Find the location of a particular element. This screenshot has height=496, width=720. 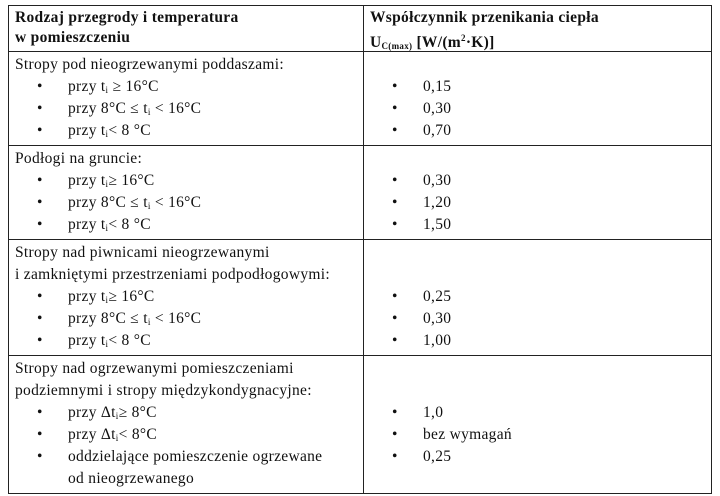

value: • 0,70 is located at coordinates (537, 131).